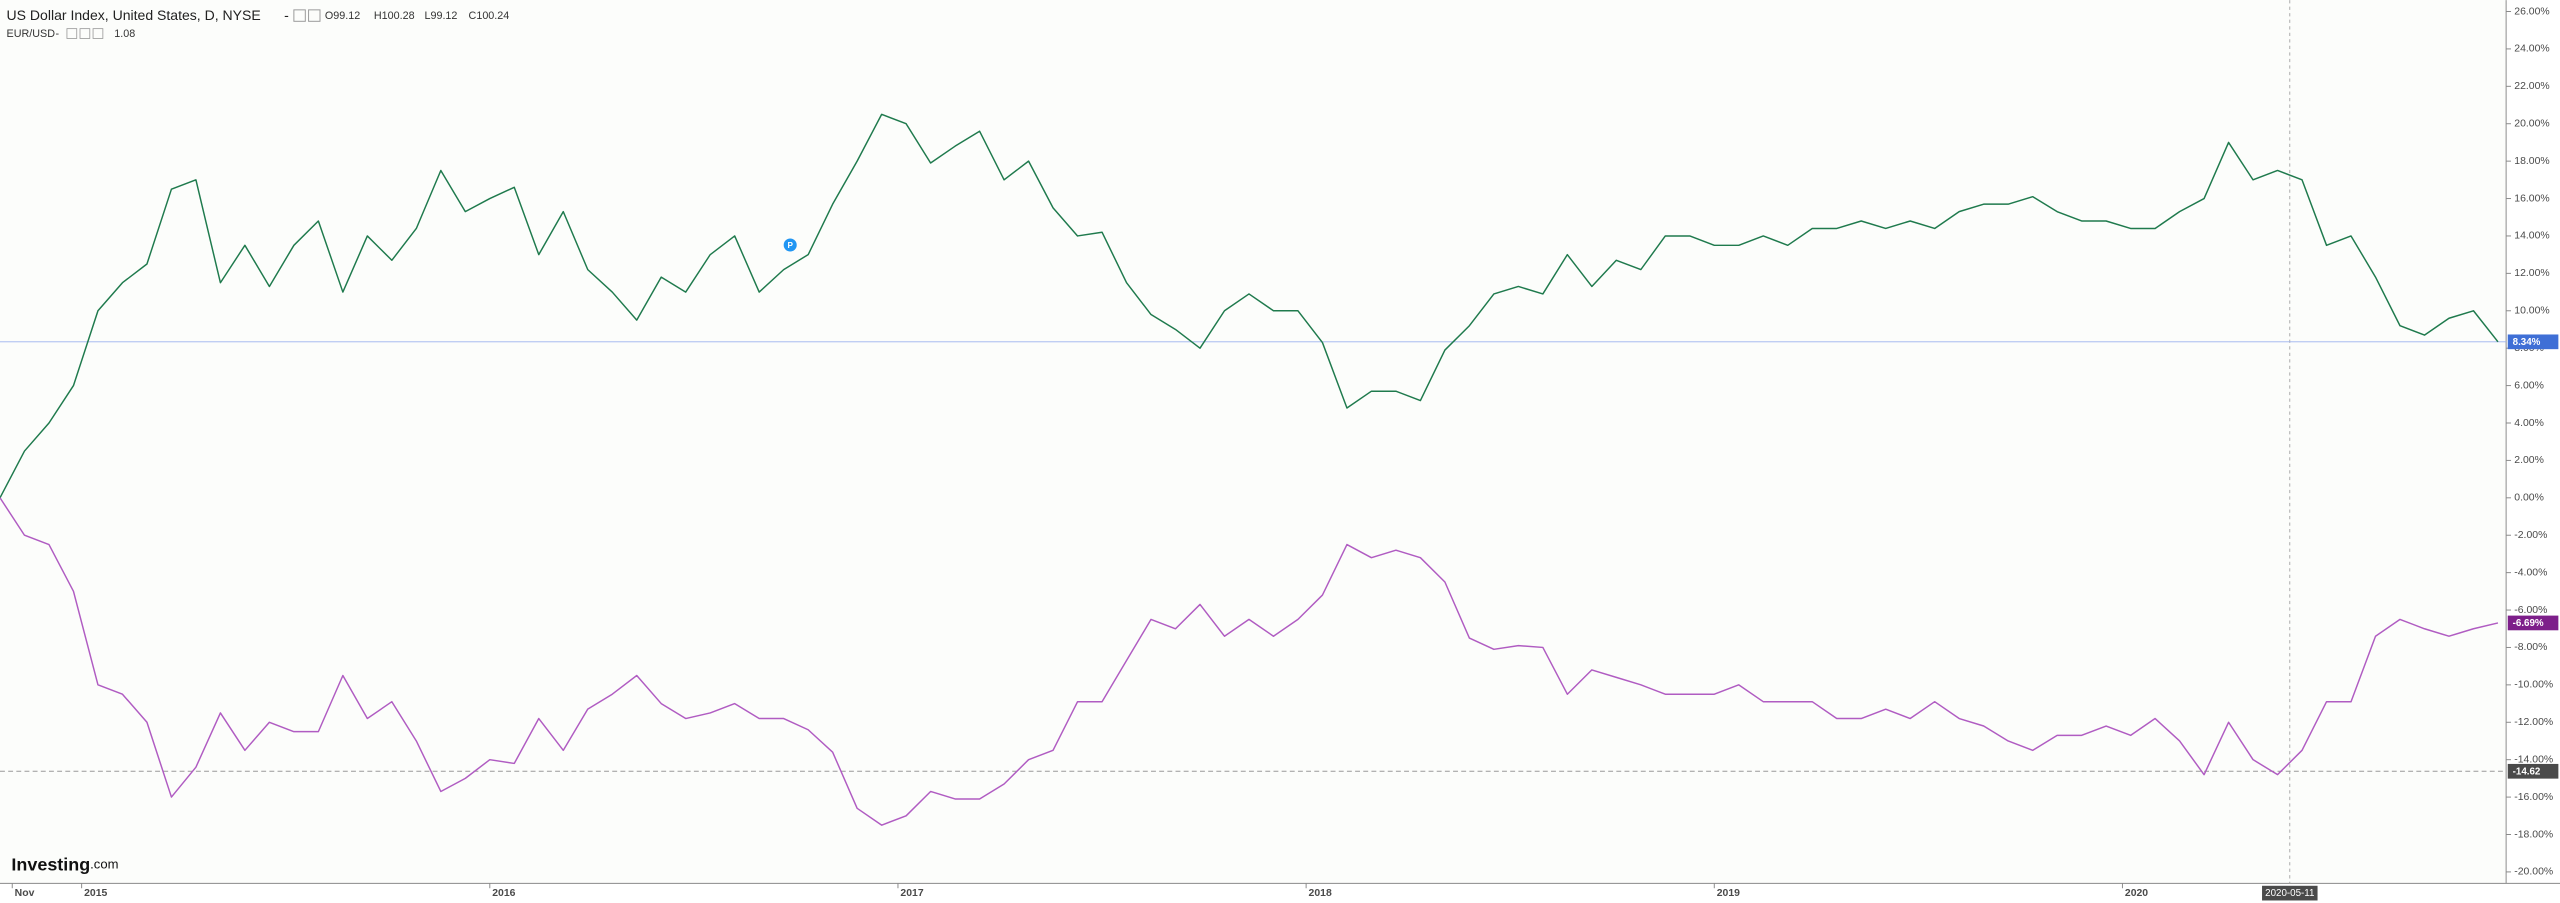 Image resolution: width=2560 pixels, height=903 pixels. I want to click on price-label: -14.62, so click(2527, 771).